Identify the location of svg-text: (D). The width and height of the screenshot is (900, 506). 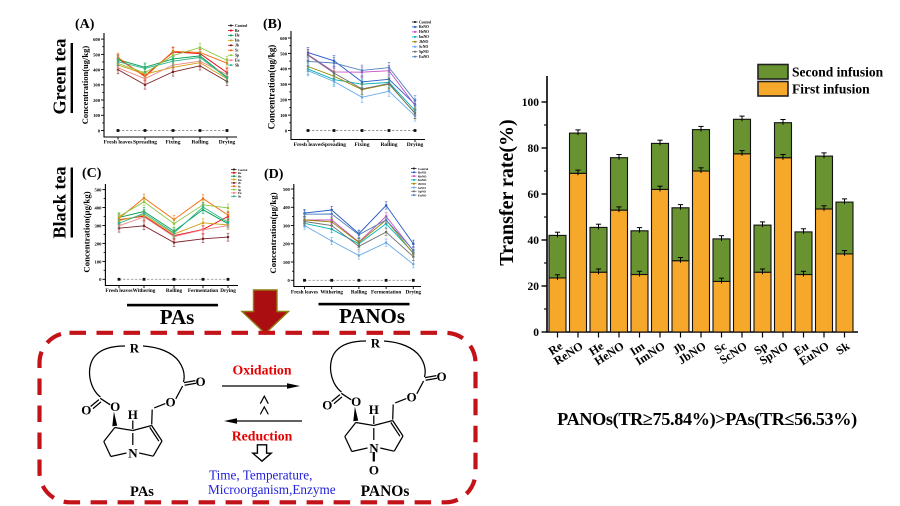
(274, 174).